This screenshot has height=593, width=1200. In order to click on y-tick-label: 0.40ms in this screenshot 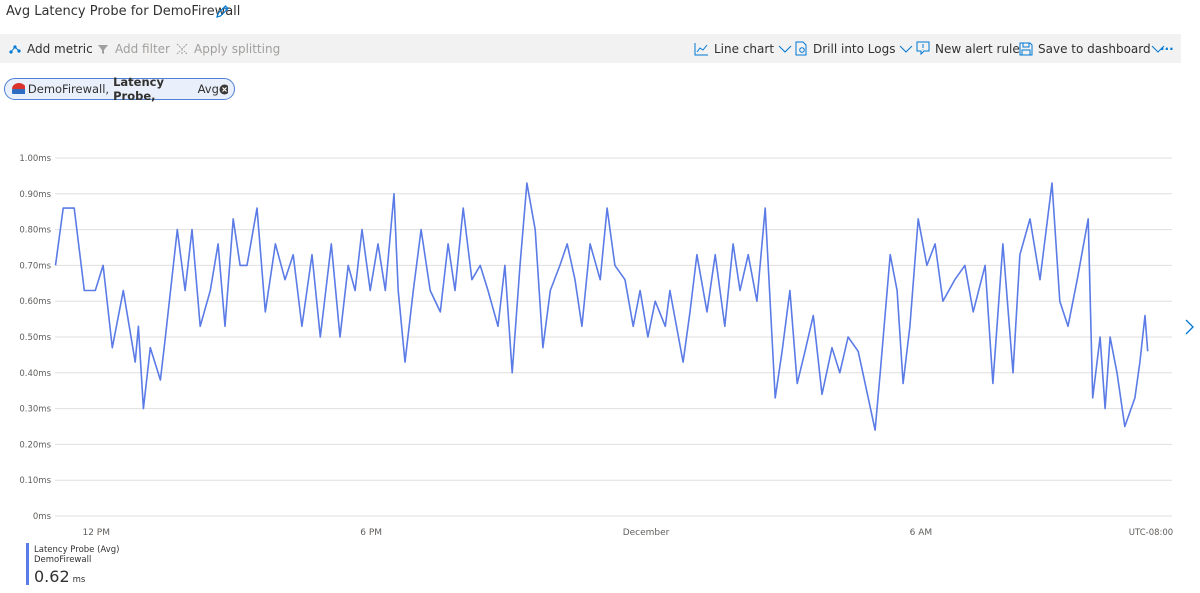, I will do `click(35, 374)`.